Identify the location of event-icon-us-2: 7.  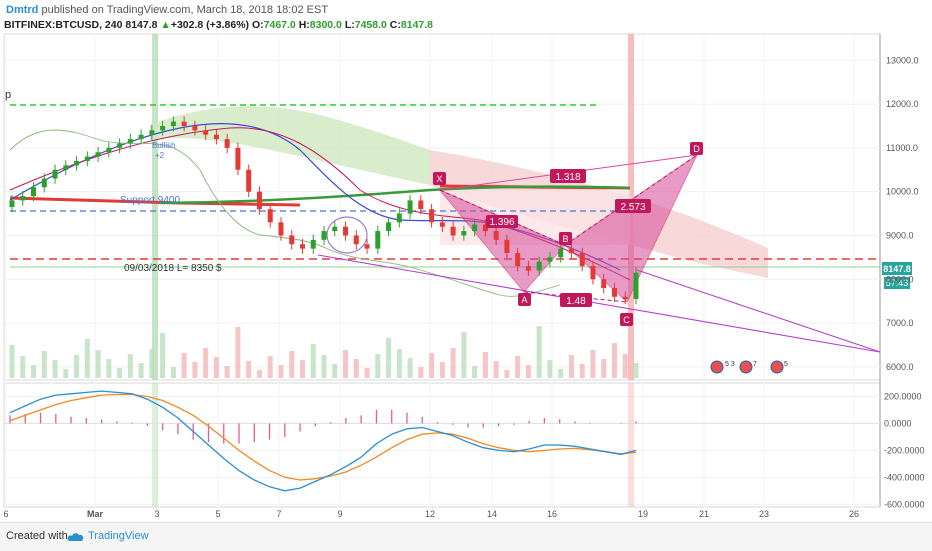
(748, 367).